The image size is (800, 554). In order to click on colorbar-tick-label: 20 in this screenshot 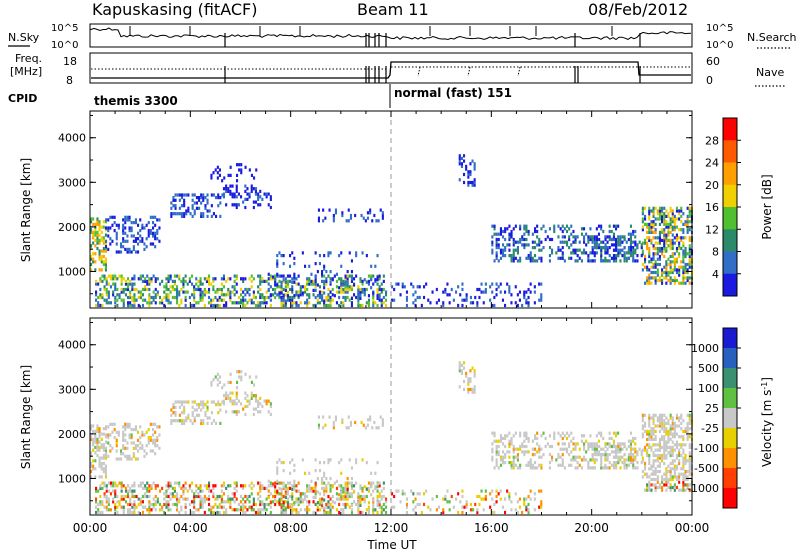, I will do `click(712, 185)`.